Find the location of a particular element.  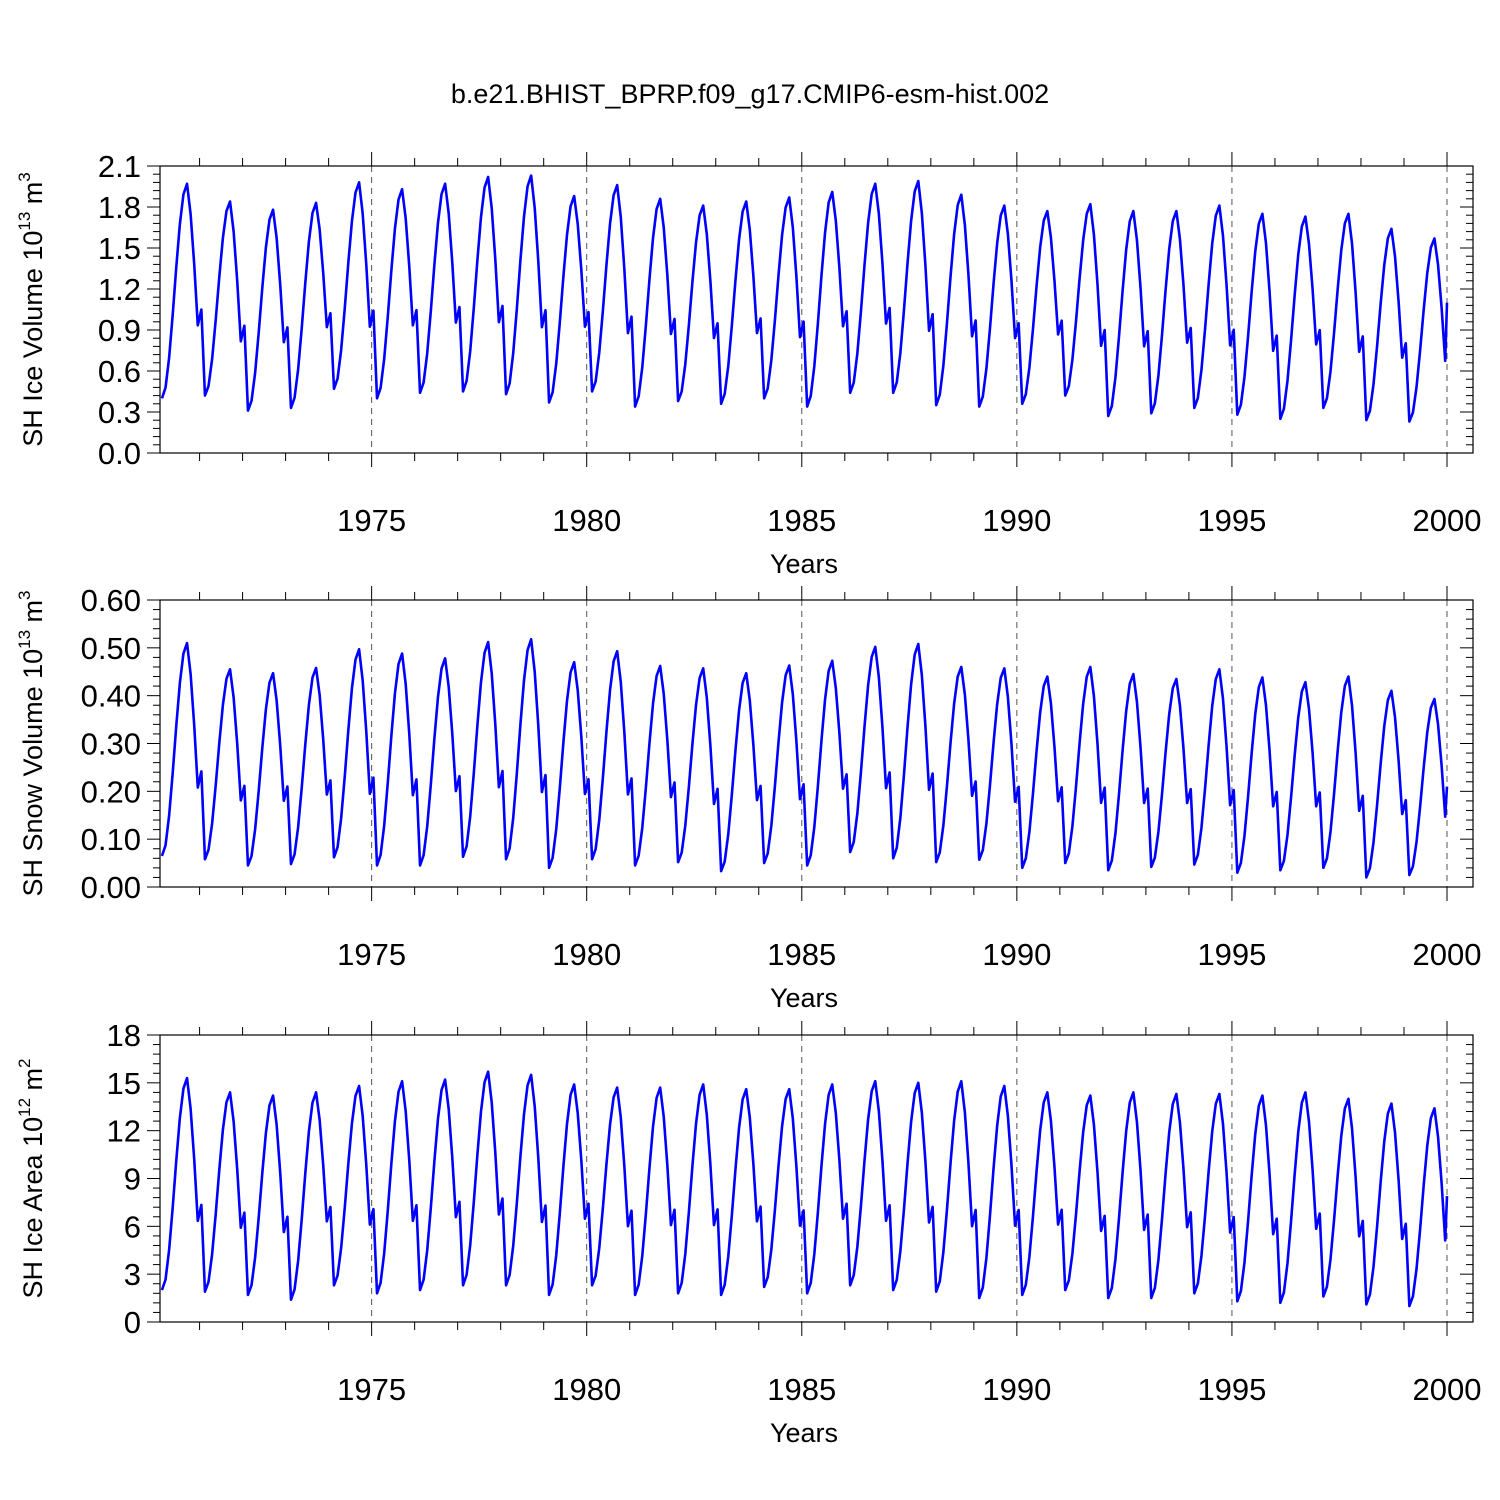

y-tick-label: 12 is located at coordinates (124, 1131).